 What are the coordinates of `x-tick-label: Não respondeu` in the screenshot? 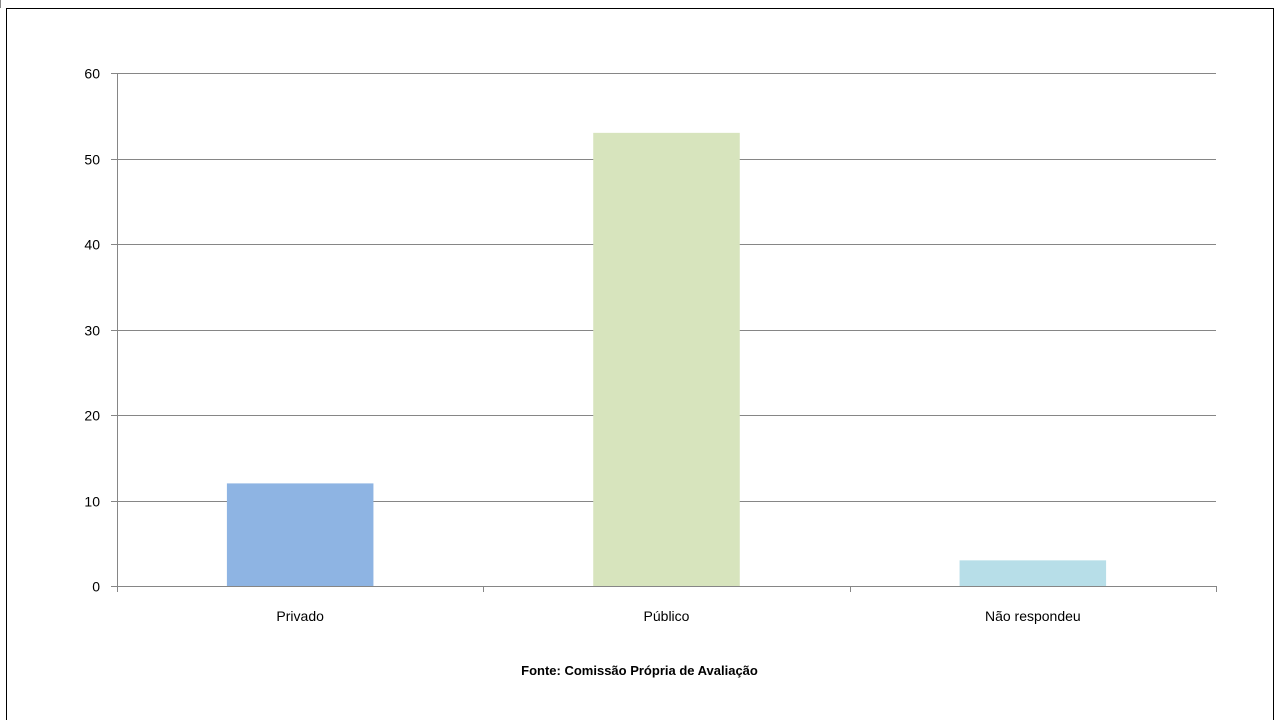 It's located at (1033, 616).